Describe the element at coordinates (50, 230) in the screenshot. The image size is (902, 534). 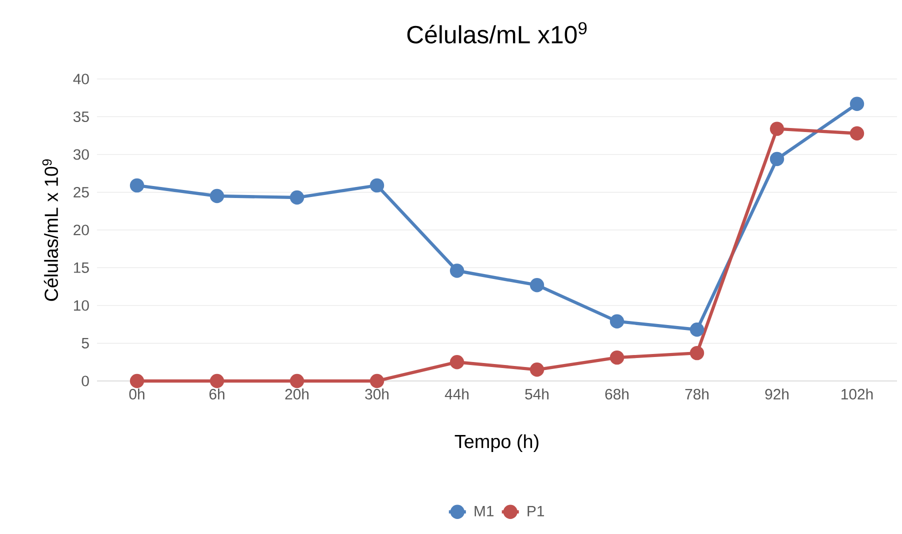
I see `y-axis-title: Células/mL x 10$^{9}$` at that location.